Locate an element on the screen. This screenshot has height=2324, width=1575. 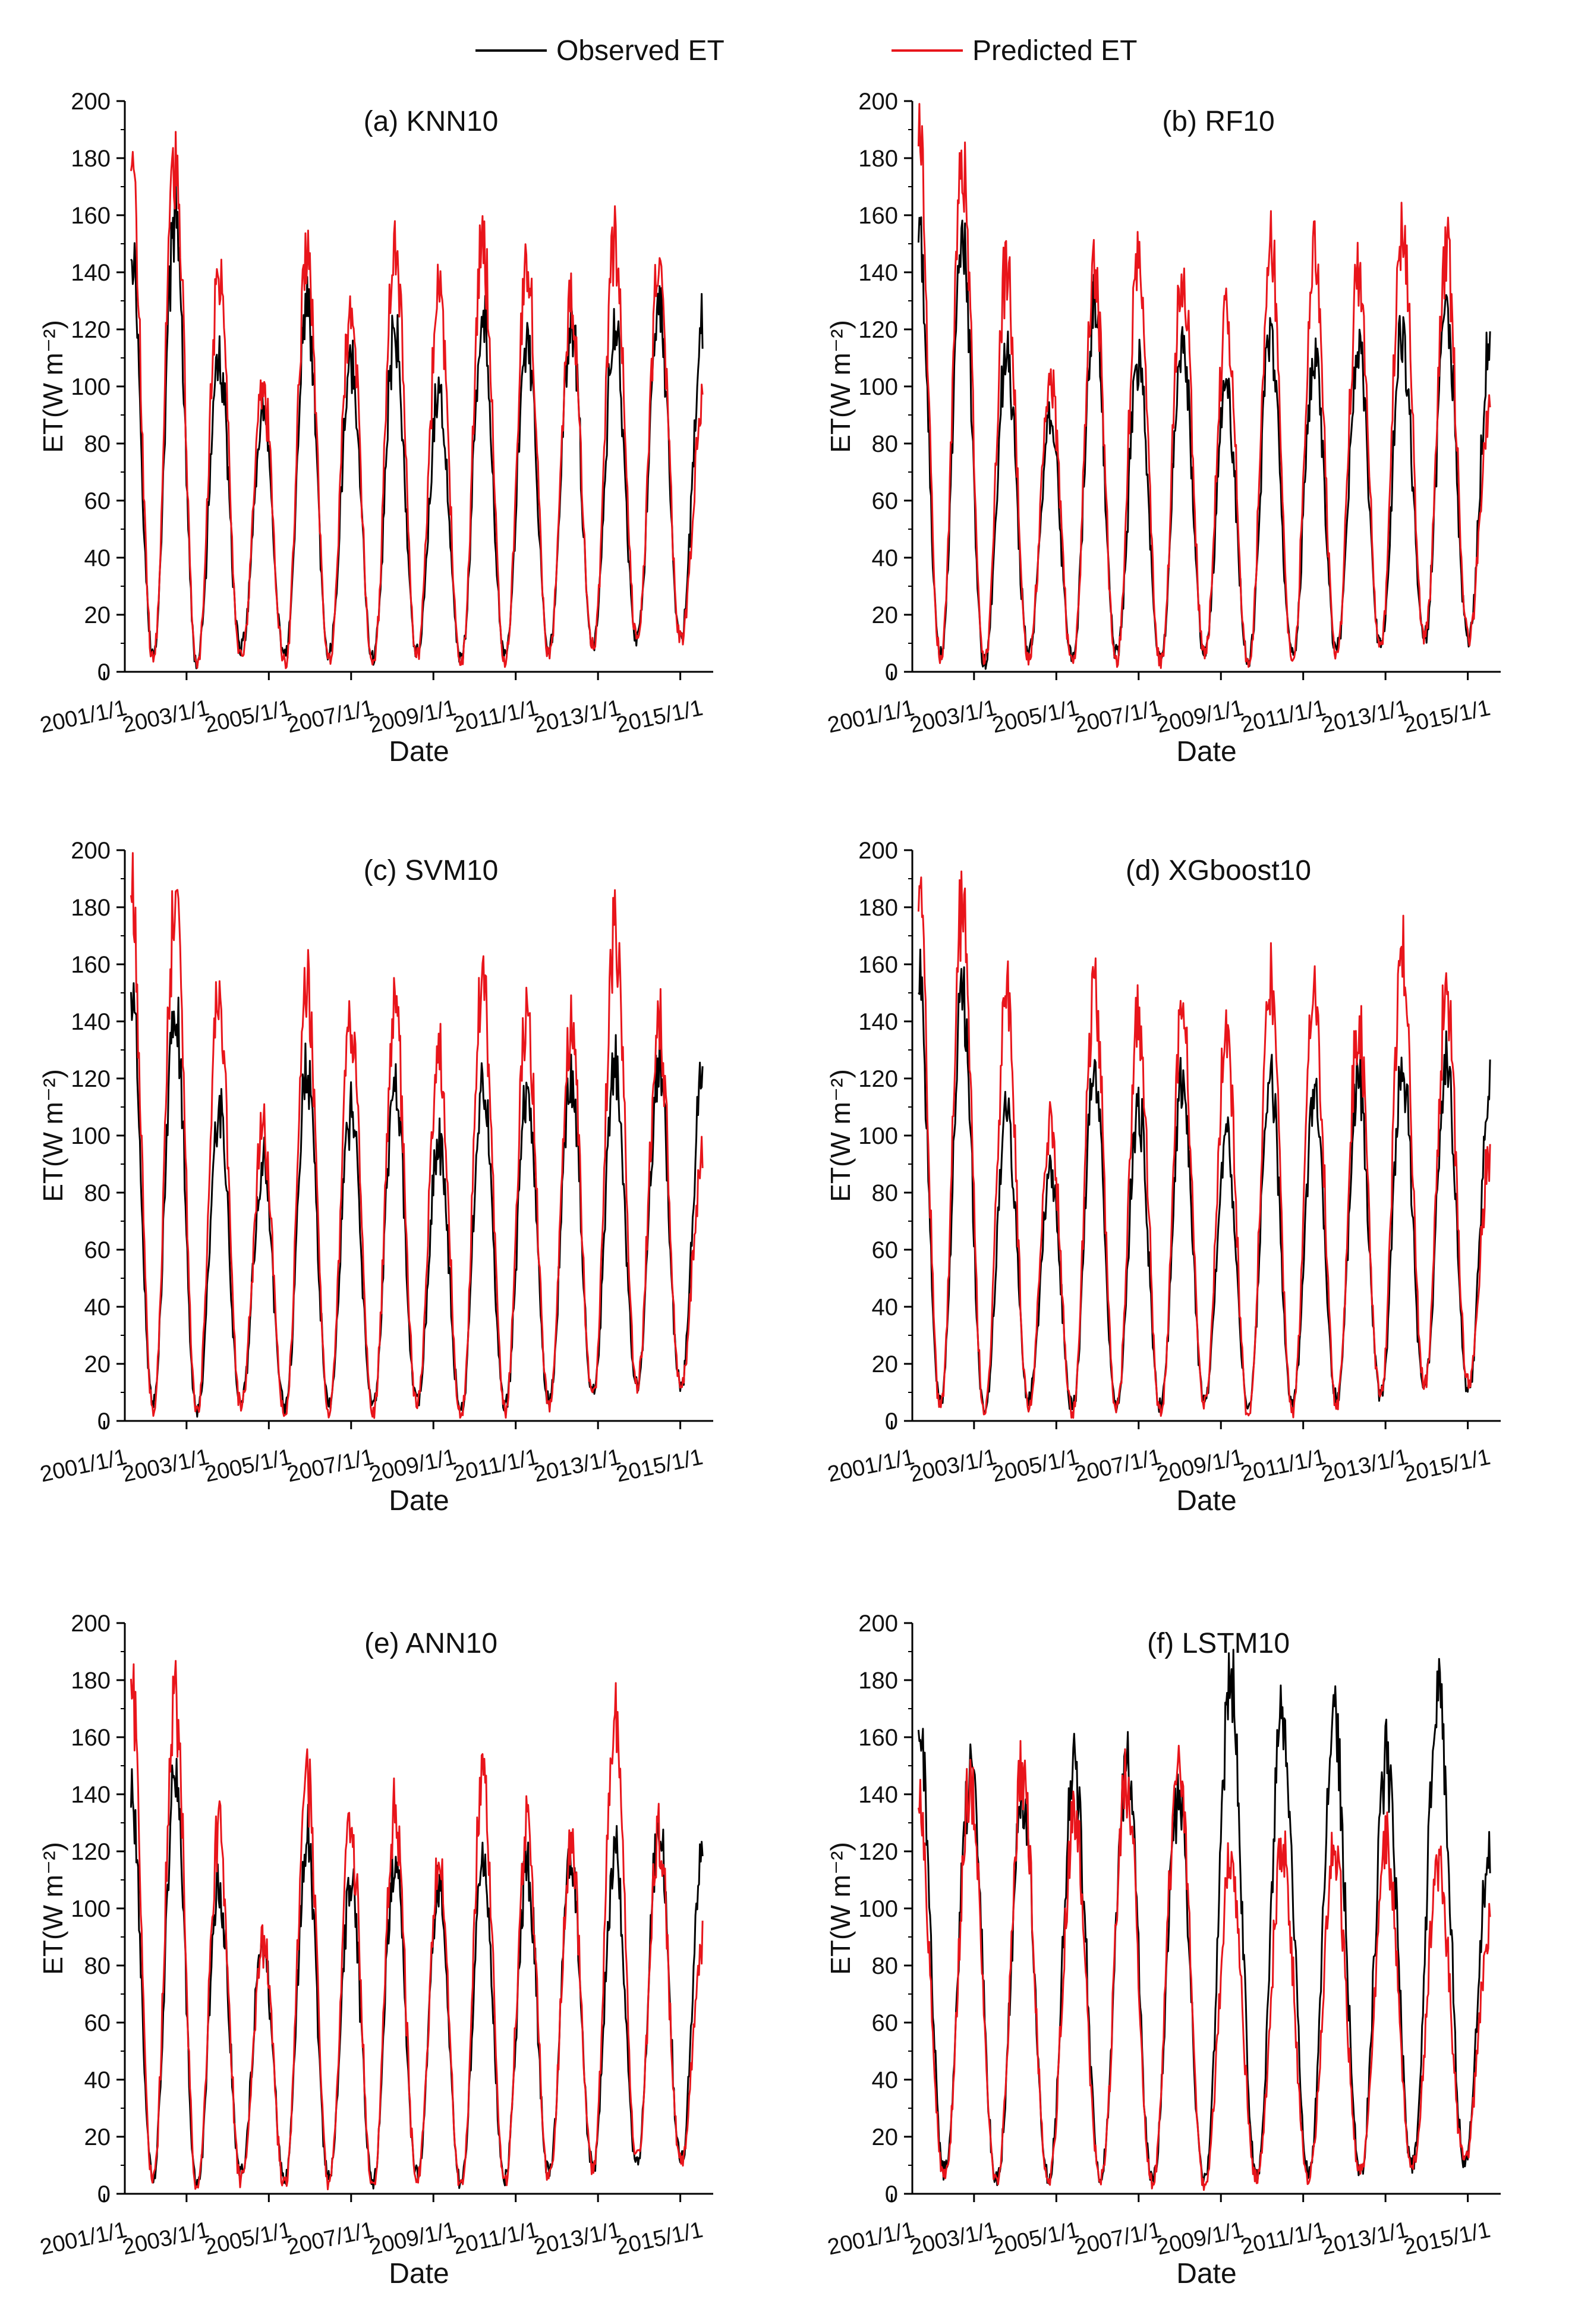
series-observed-line is located at coordinates (417, 1200).